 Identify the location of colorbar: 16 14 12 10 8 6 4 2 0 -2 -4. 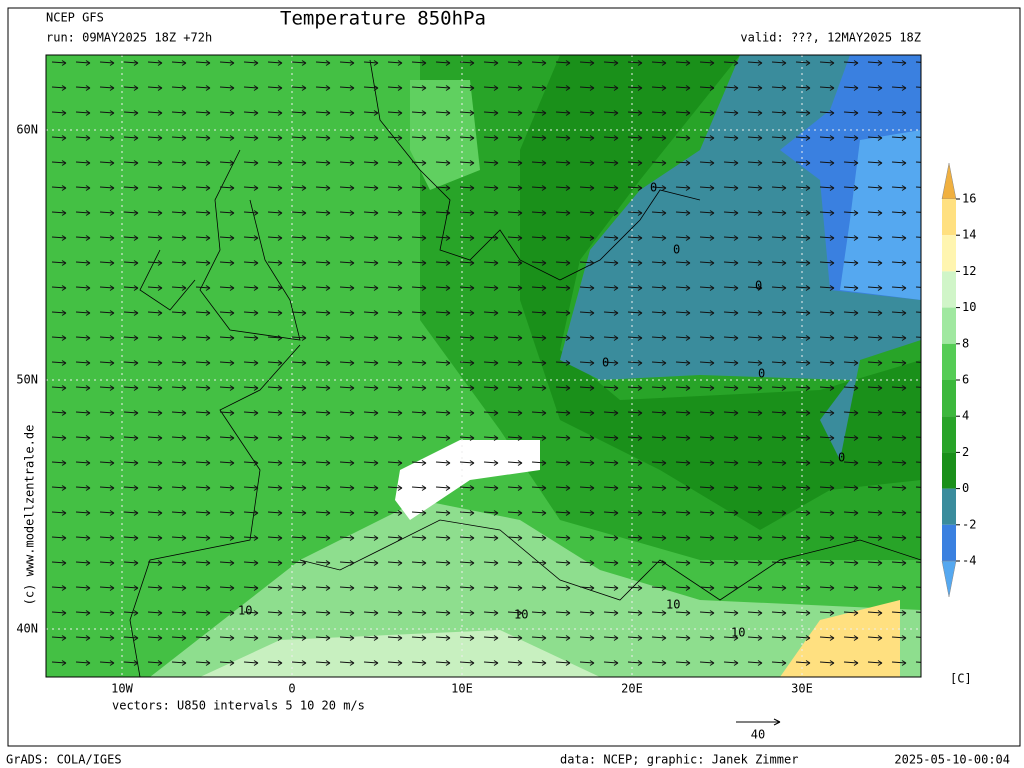
(958, 380).